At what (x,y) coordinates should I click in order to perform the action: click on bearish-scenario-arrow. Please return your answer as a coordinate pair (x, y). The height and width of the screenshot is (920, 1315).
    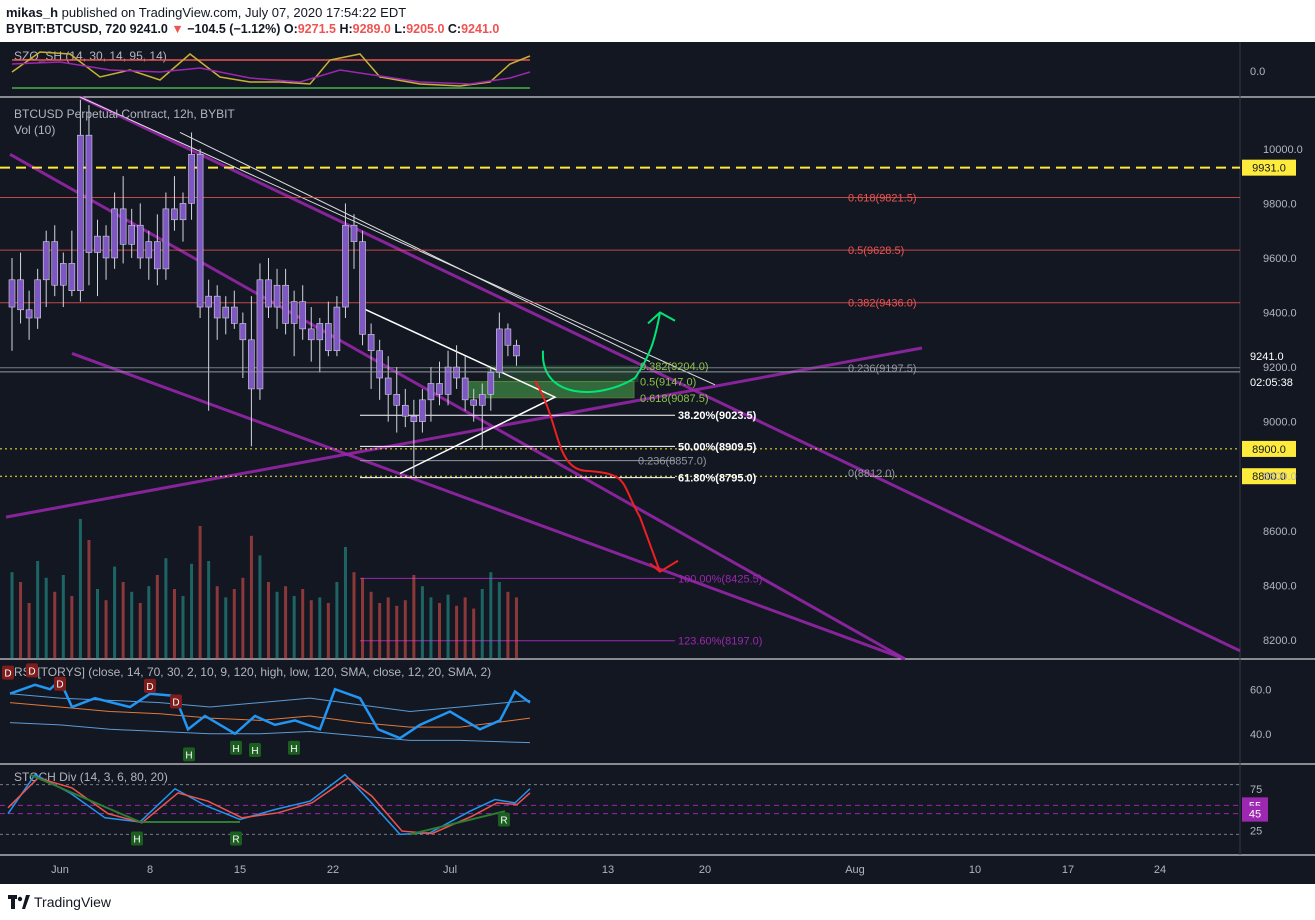
    Looking at the image, I should click on (597, 476).